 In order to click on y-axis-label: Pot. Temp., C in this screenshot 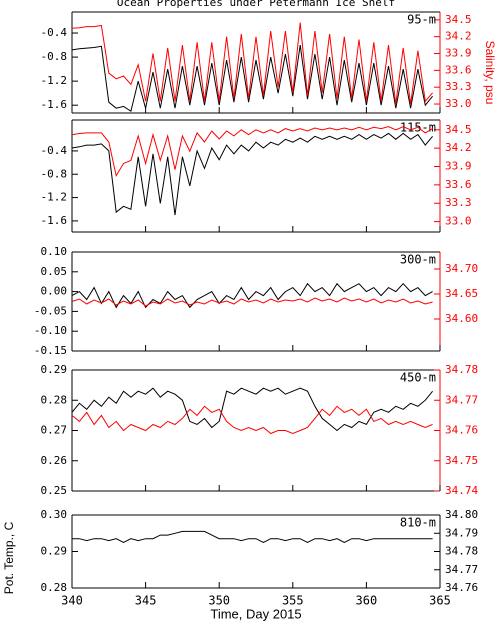, I will do `click(9, 557)`.